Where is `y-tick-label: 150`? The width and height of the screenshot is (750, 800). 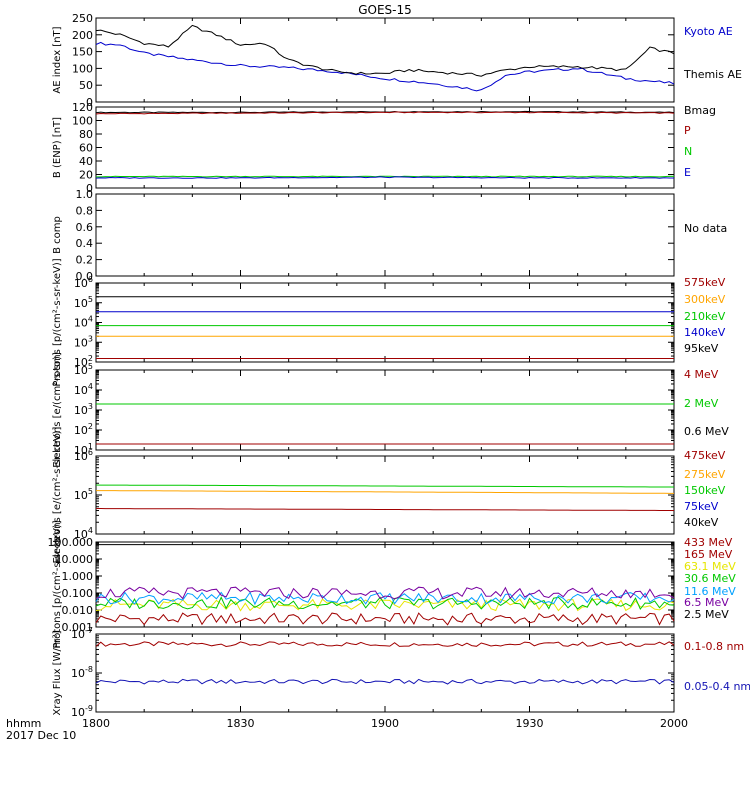 y-tick-label: 150 is located at coordinates (82, 52).